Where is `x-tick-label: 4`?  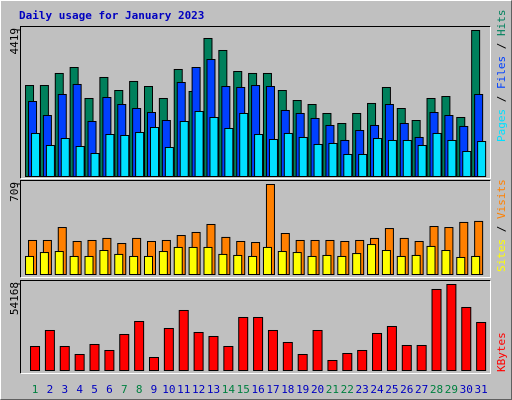
x-tick-label: 4 is located at coordinates (79, 389).